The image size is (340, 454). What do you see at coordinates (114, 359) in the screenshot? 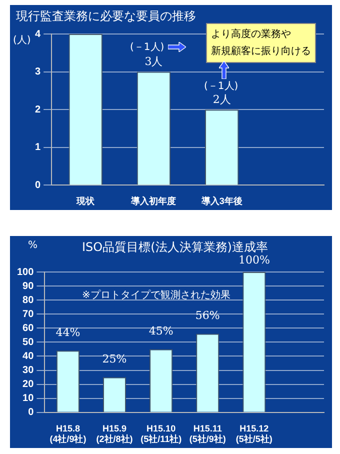
I see `data-label: 25%` at bounding box center [114, 359].